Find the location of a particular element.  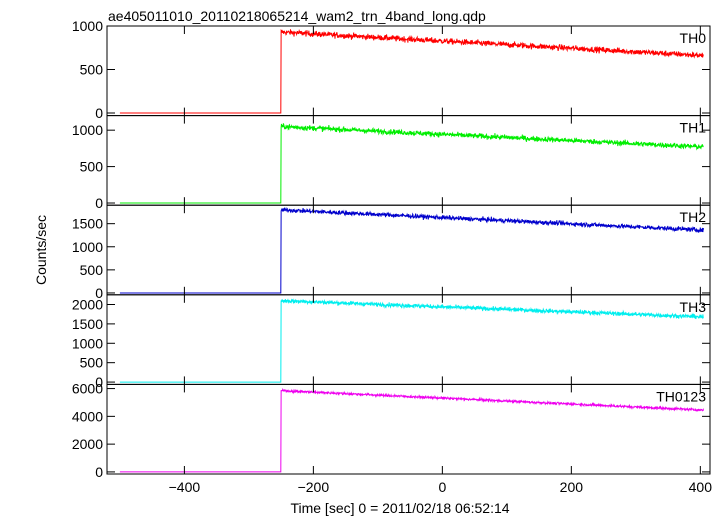

x-tick-label: −200 is located at coordinates (314, 487).